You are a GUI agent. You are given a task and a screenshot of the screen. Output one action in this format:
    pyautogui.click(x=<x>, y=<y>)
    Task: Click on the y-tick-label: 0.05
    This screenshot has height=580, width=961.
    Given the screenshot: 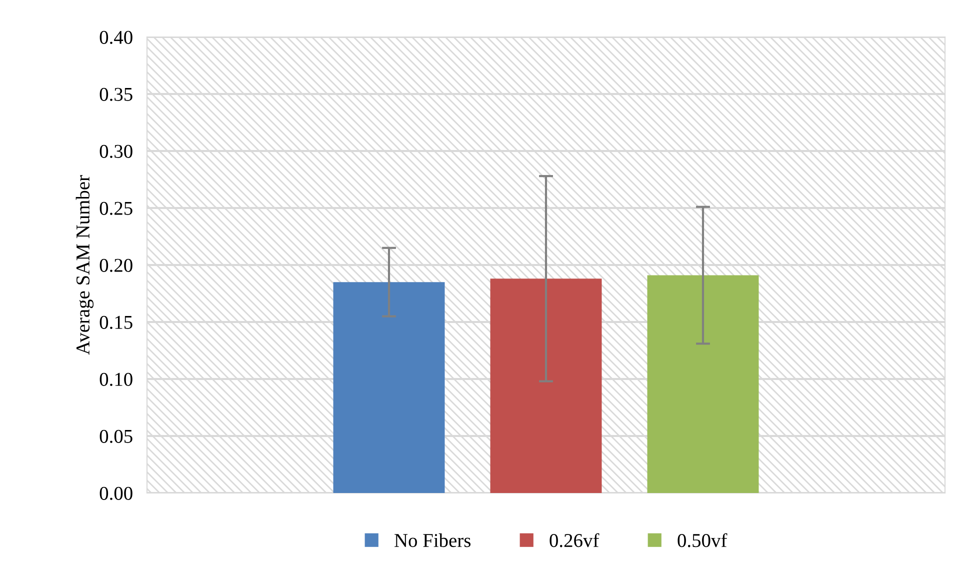 What is the action you would take?
    pyautogui.click(x=116, y=437)
    